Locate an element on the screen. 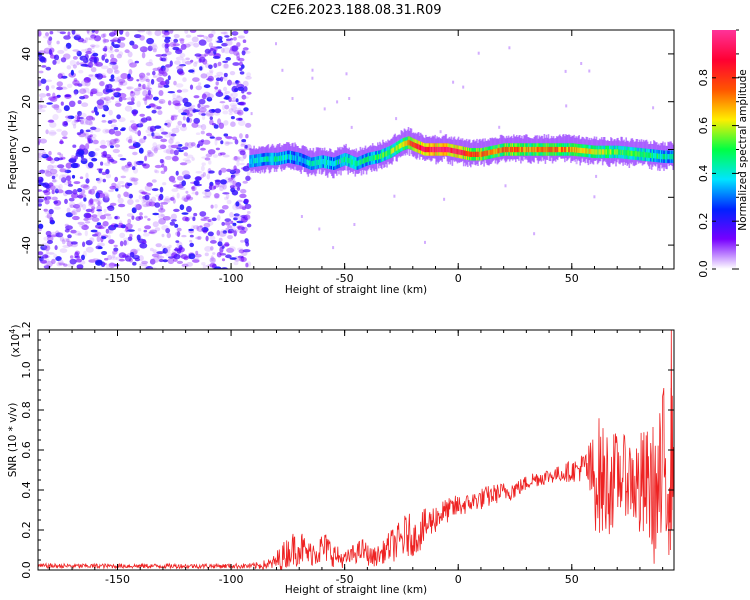  snr-scale-exponent: 4 is located at coordinates (12, 331).